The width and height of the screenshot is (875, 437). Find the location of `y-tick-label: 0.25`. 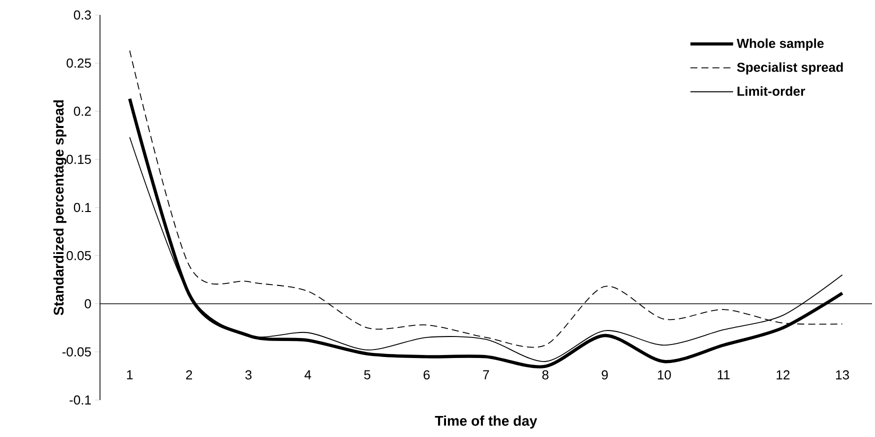

y-tick-label: 0.25 is located at coordinates (78, 63).